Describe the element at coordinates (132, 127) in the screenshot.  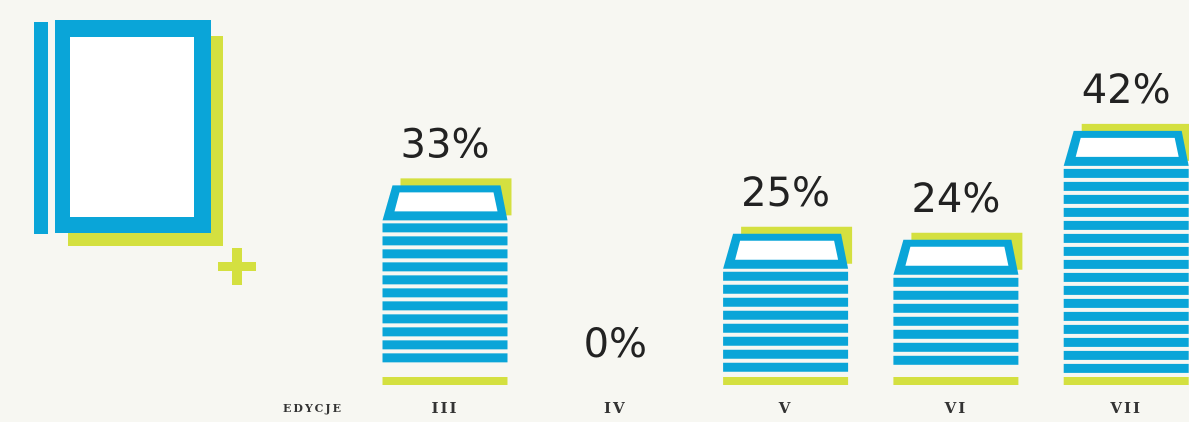
I see `icon-page` at that location.